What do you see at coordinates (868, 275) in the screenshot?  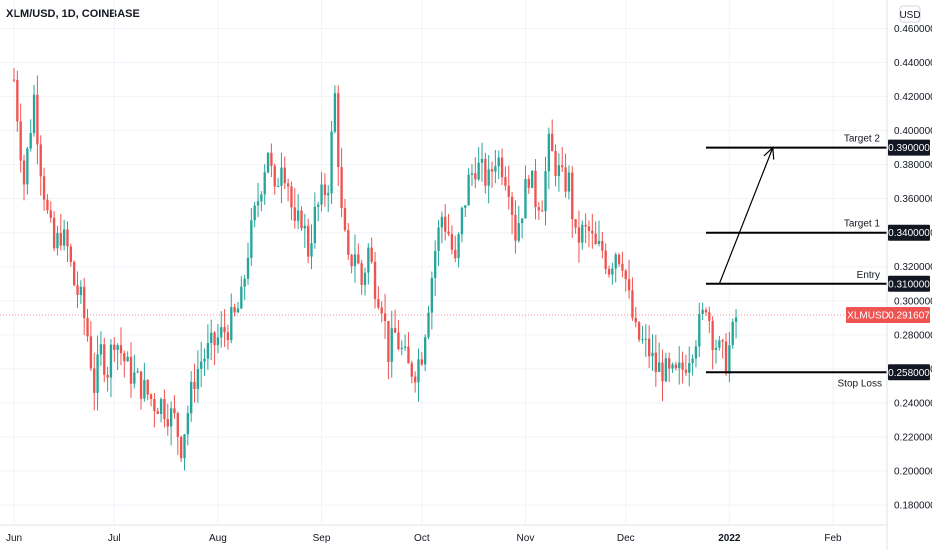 I see `level-name: Entry` at bounding box center [868, 275].